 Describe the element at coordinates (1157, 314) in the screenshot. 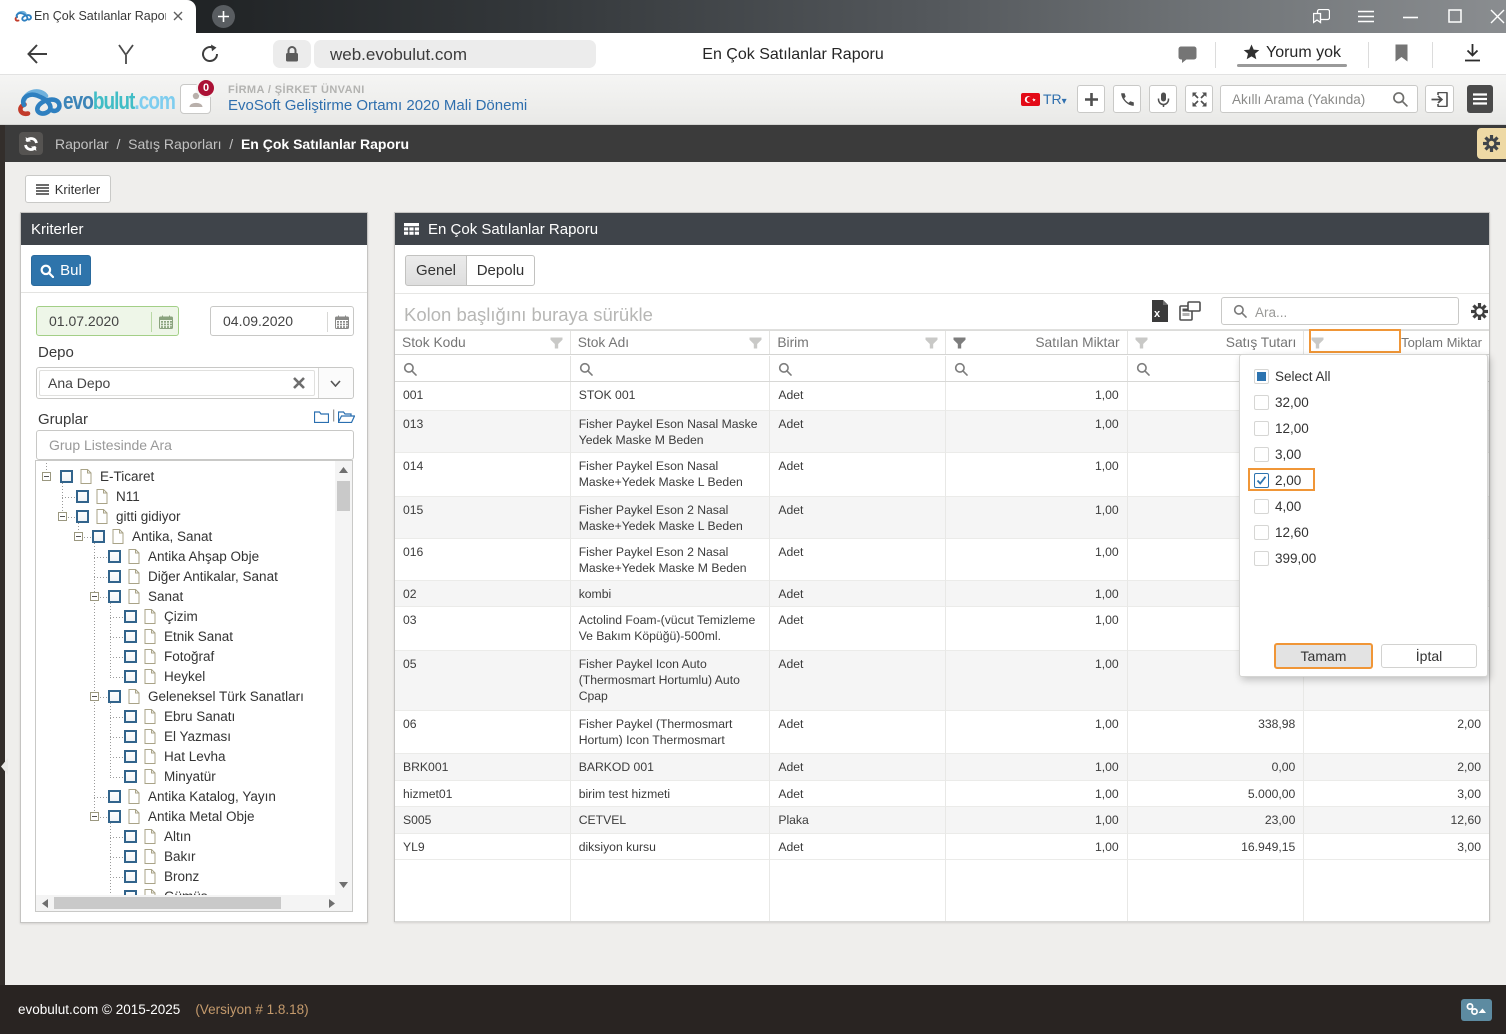

I see `svg-text: x` at that location.